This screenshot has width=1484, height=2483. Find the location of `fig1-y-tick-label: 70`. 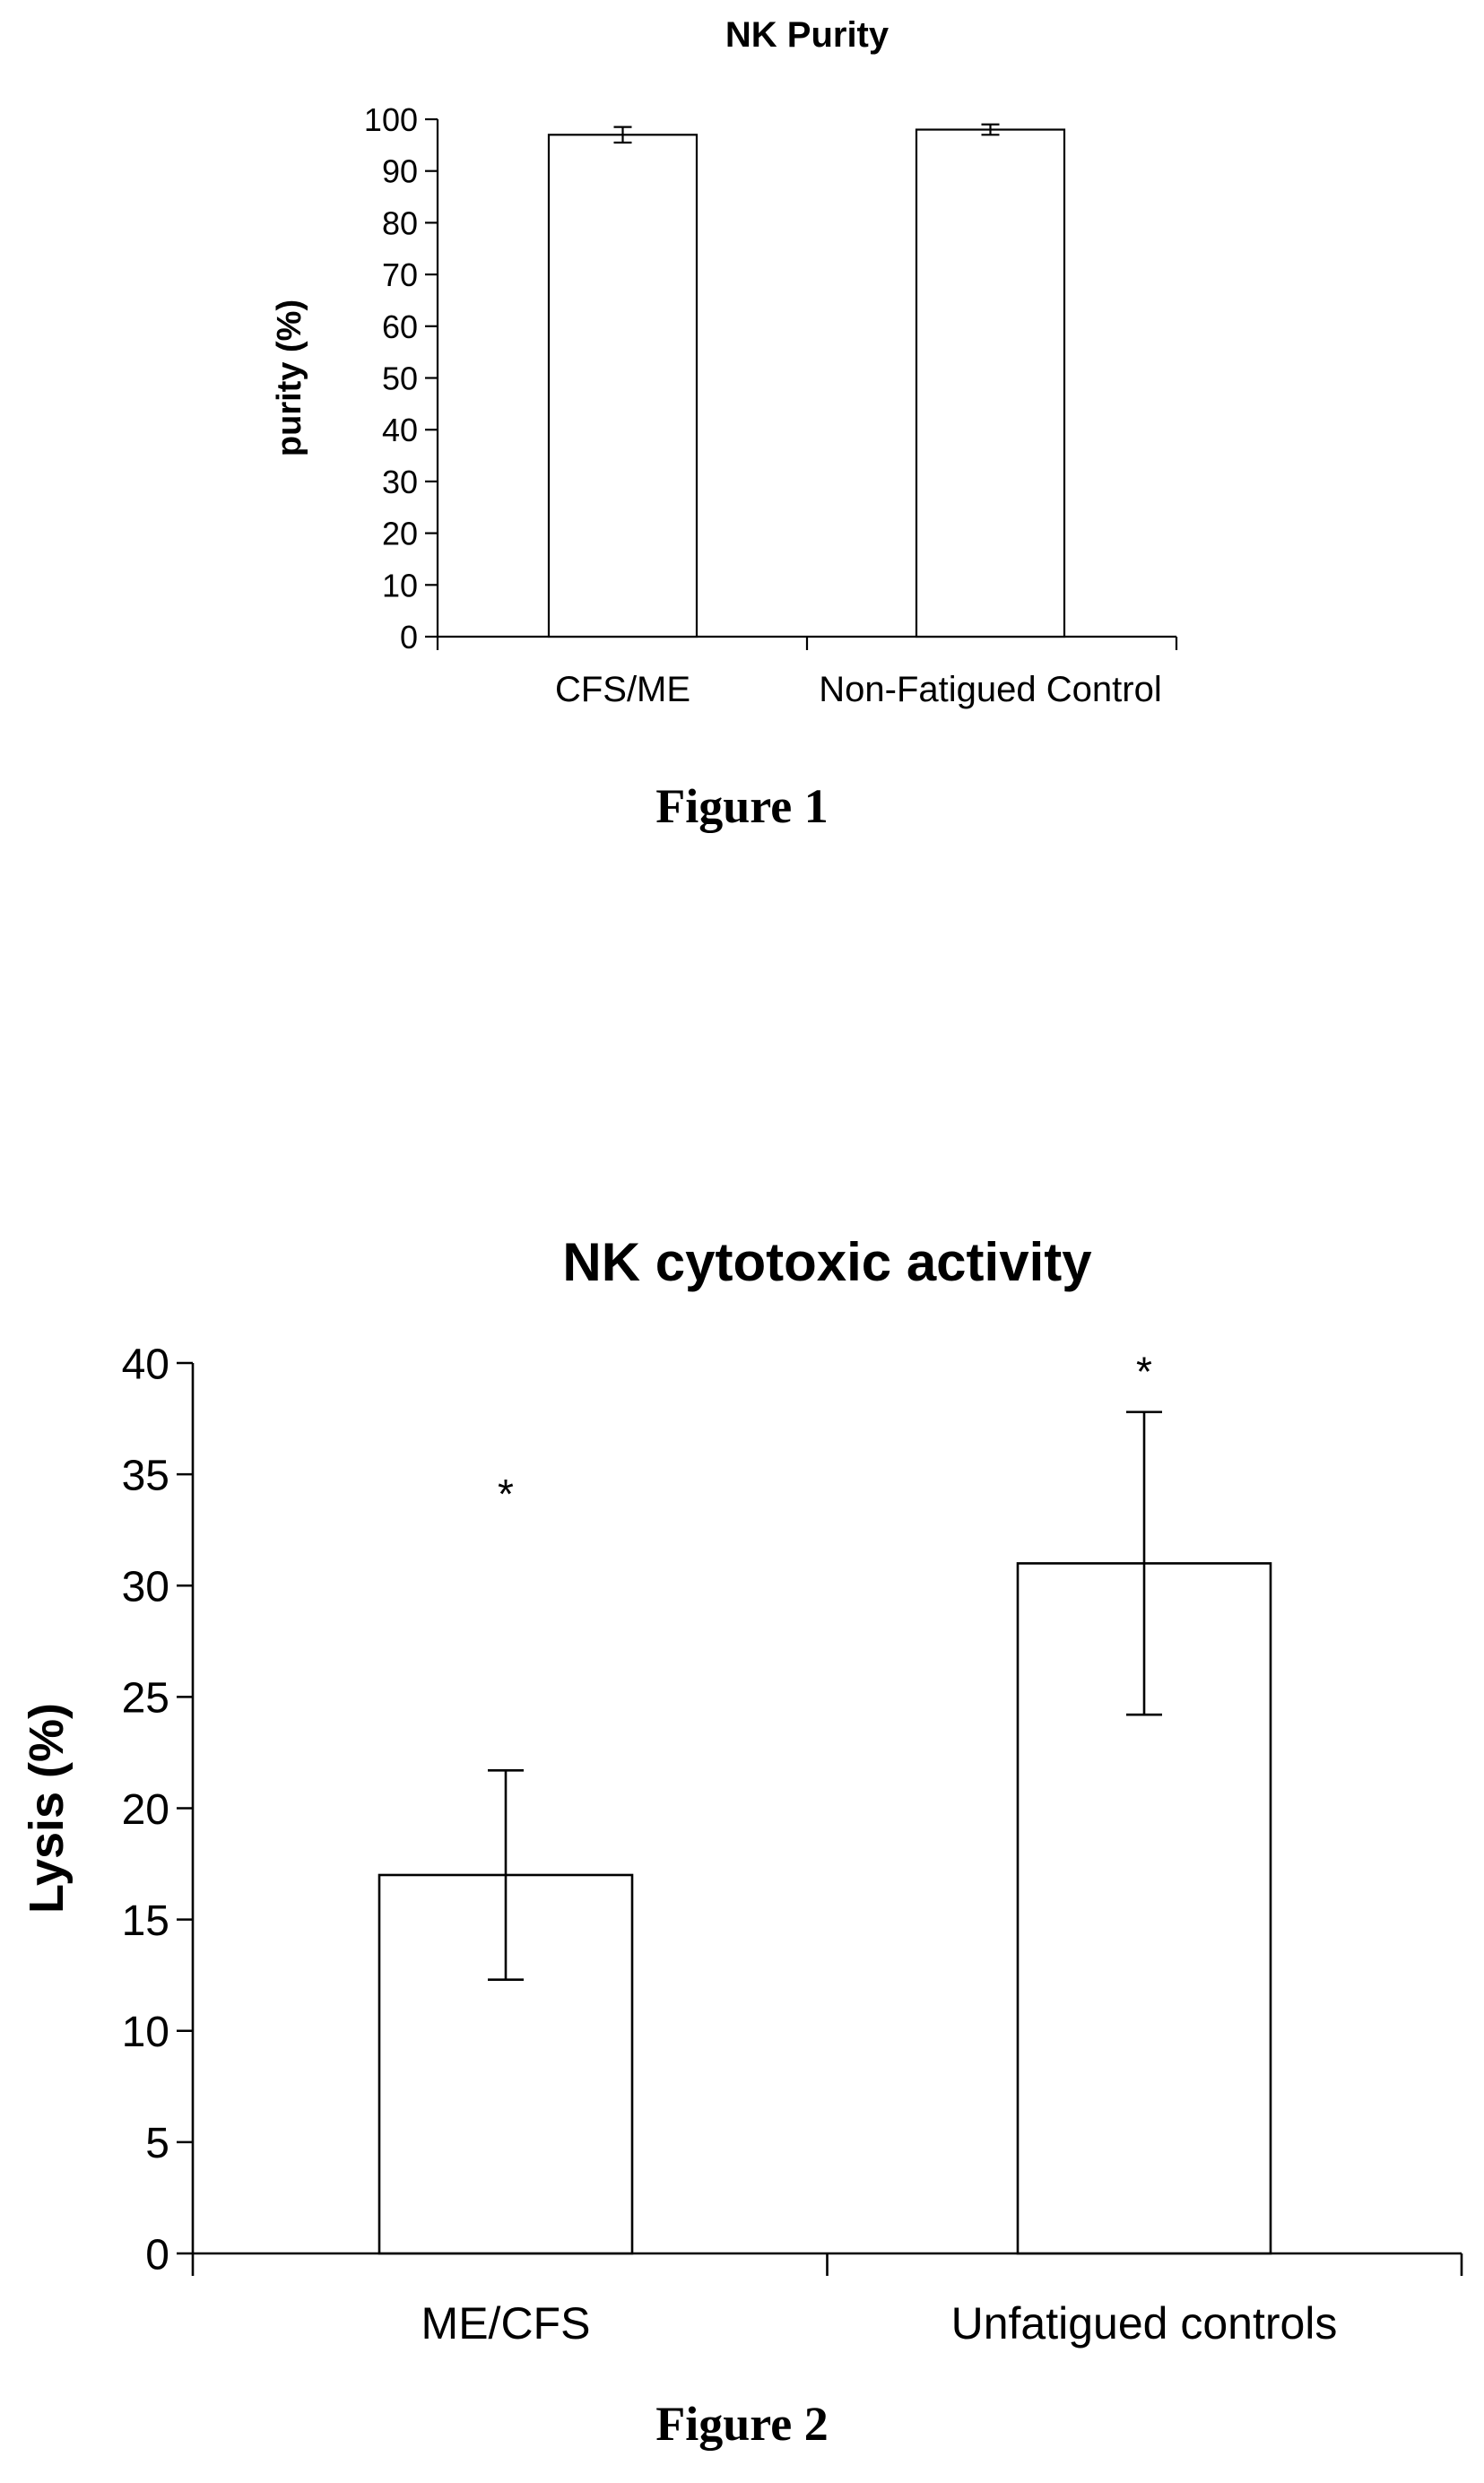

fig1-y-tick-label: 70 is located at coordinates (400, 274).